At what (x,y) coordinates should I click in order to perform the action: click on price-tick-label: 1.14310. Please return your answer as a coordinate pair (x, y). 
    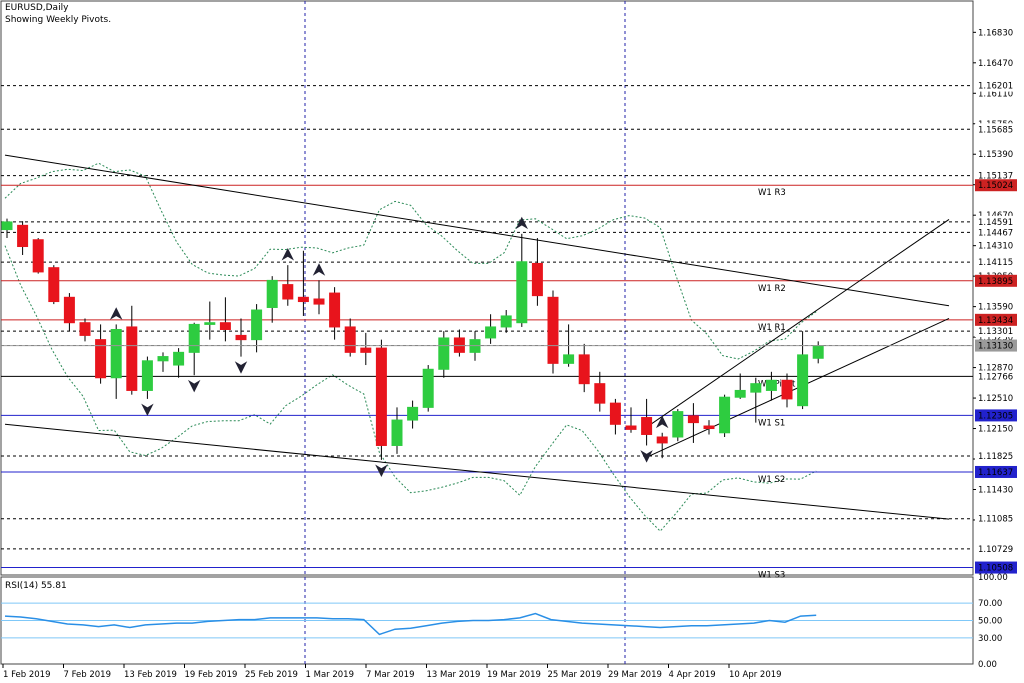
    Looking at the image, I should click on (995, 247).